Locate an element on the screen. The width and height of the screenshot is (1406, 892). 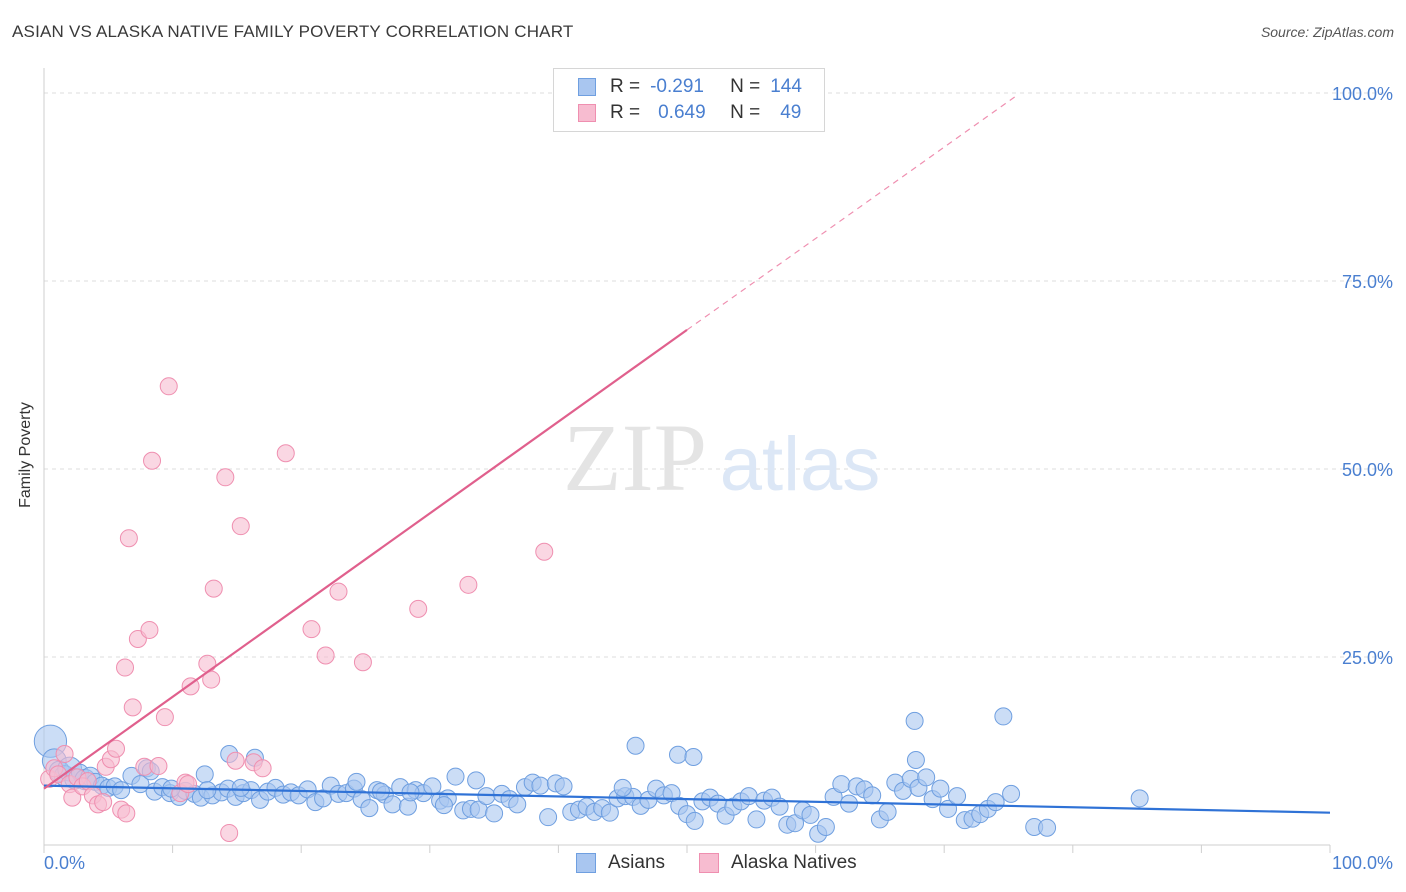
y-tick-label: 75.0% is located at coordinates (1367, 282).